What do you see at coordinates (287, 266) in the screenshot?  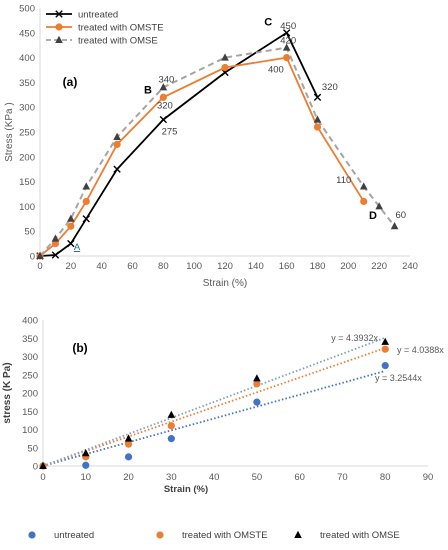 I see `x-tick-label: 160` at bounding box center [287, 266].